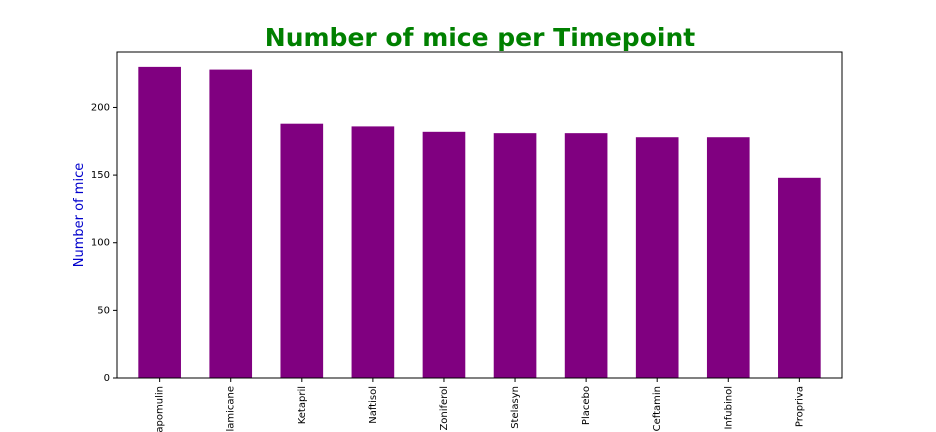 The image size is (936, 432). I want to click on y-tick-label: 150, so click(100, 175).